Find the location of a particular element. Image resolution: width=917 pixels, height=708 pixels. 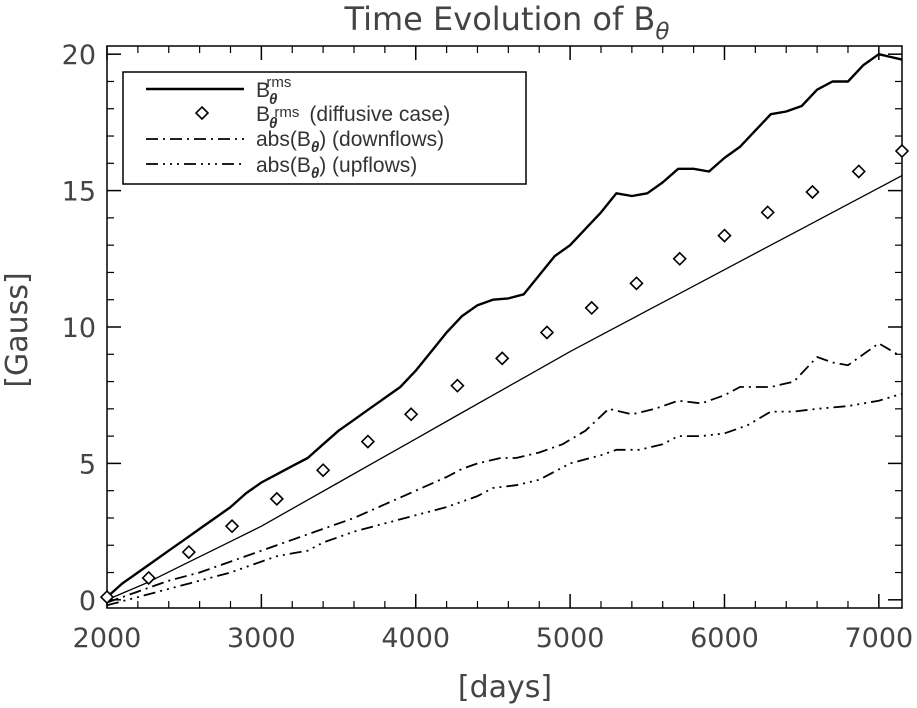

x-tick-label: 5000 is located at coordinates (570, 638).